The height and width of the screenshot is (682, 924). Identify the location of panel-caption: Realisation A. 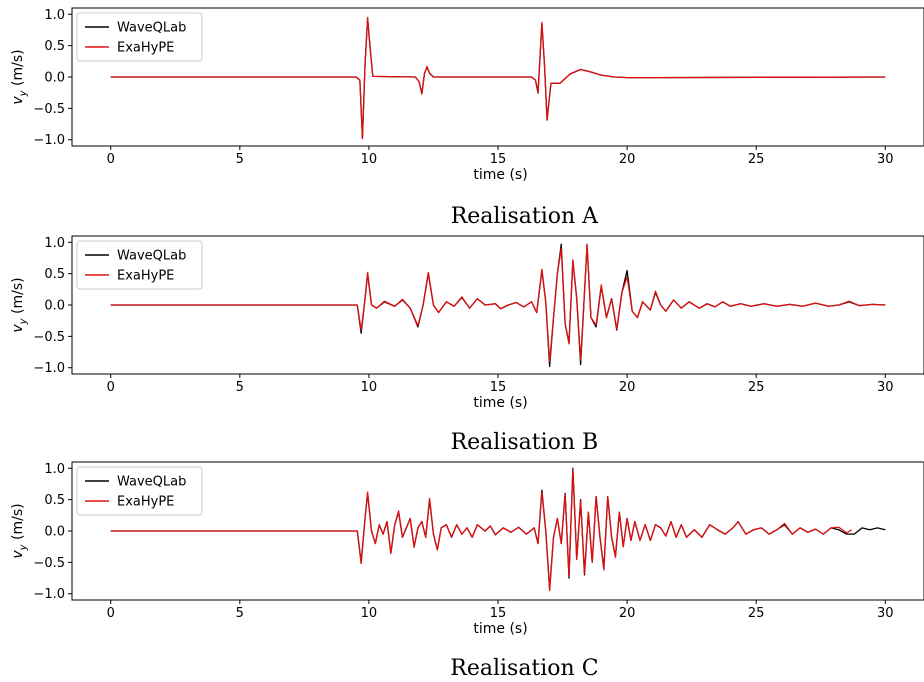
(525, 216).